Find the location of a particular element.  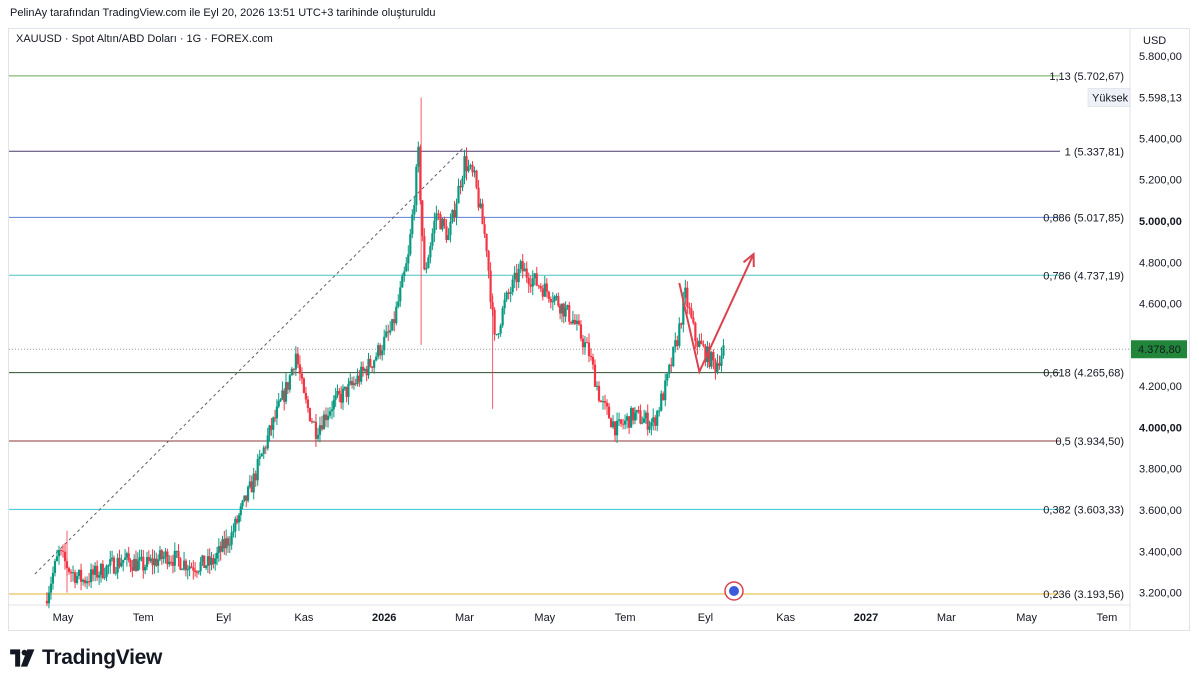

current-price-label: 4.378,80 is located at coordinates (1159, 350).